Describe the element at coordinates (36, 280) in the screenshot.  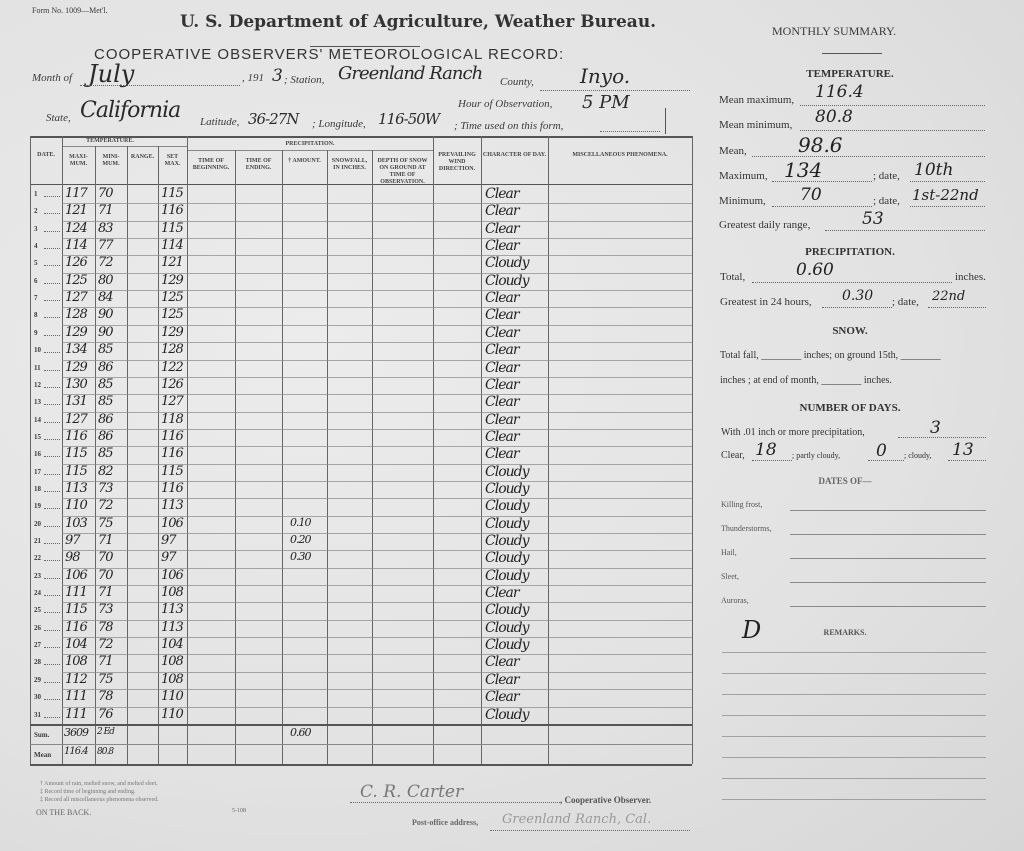
I see `row-date: 6` at that location.